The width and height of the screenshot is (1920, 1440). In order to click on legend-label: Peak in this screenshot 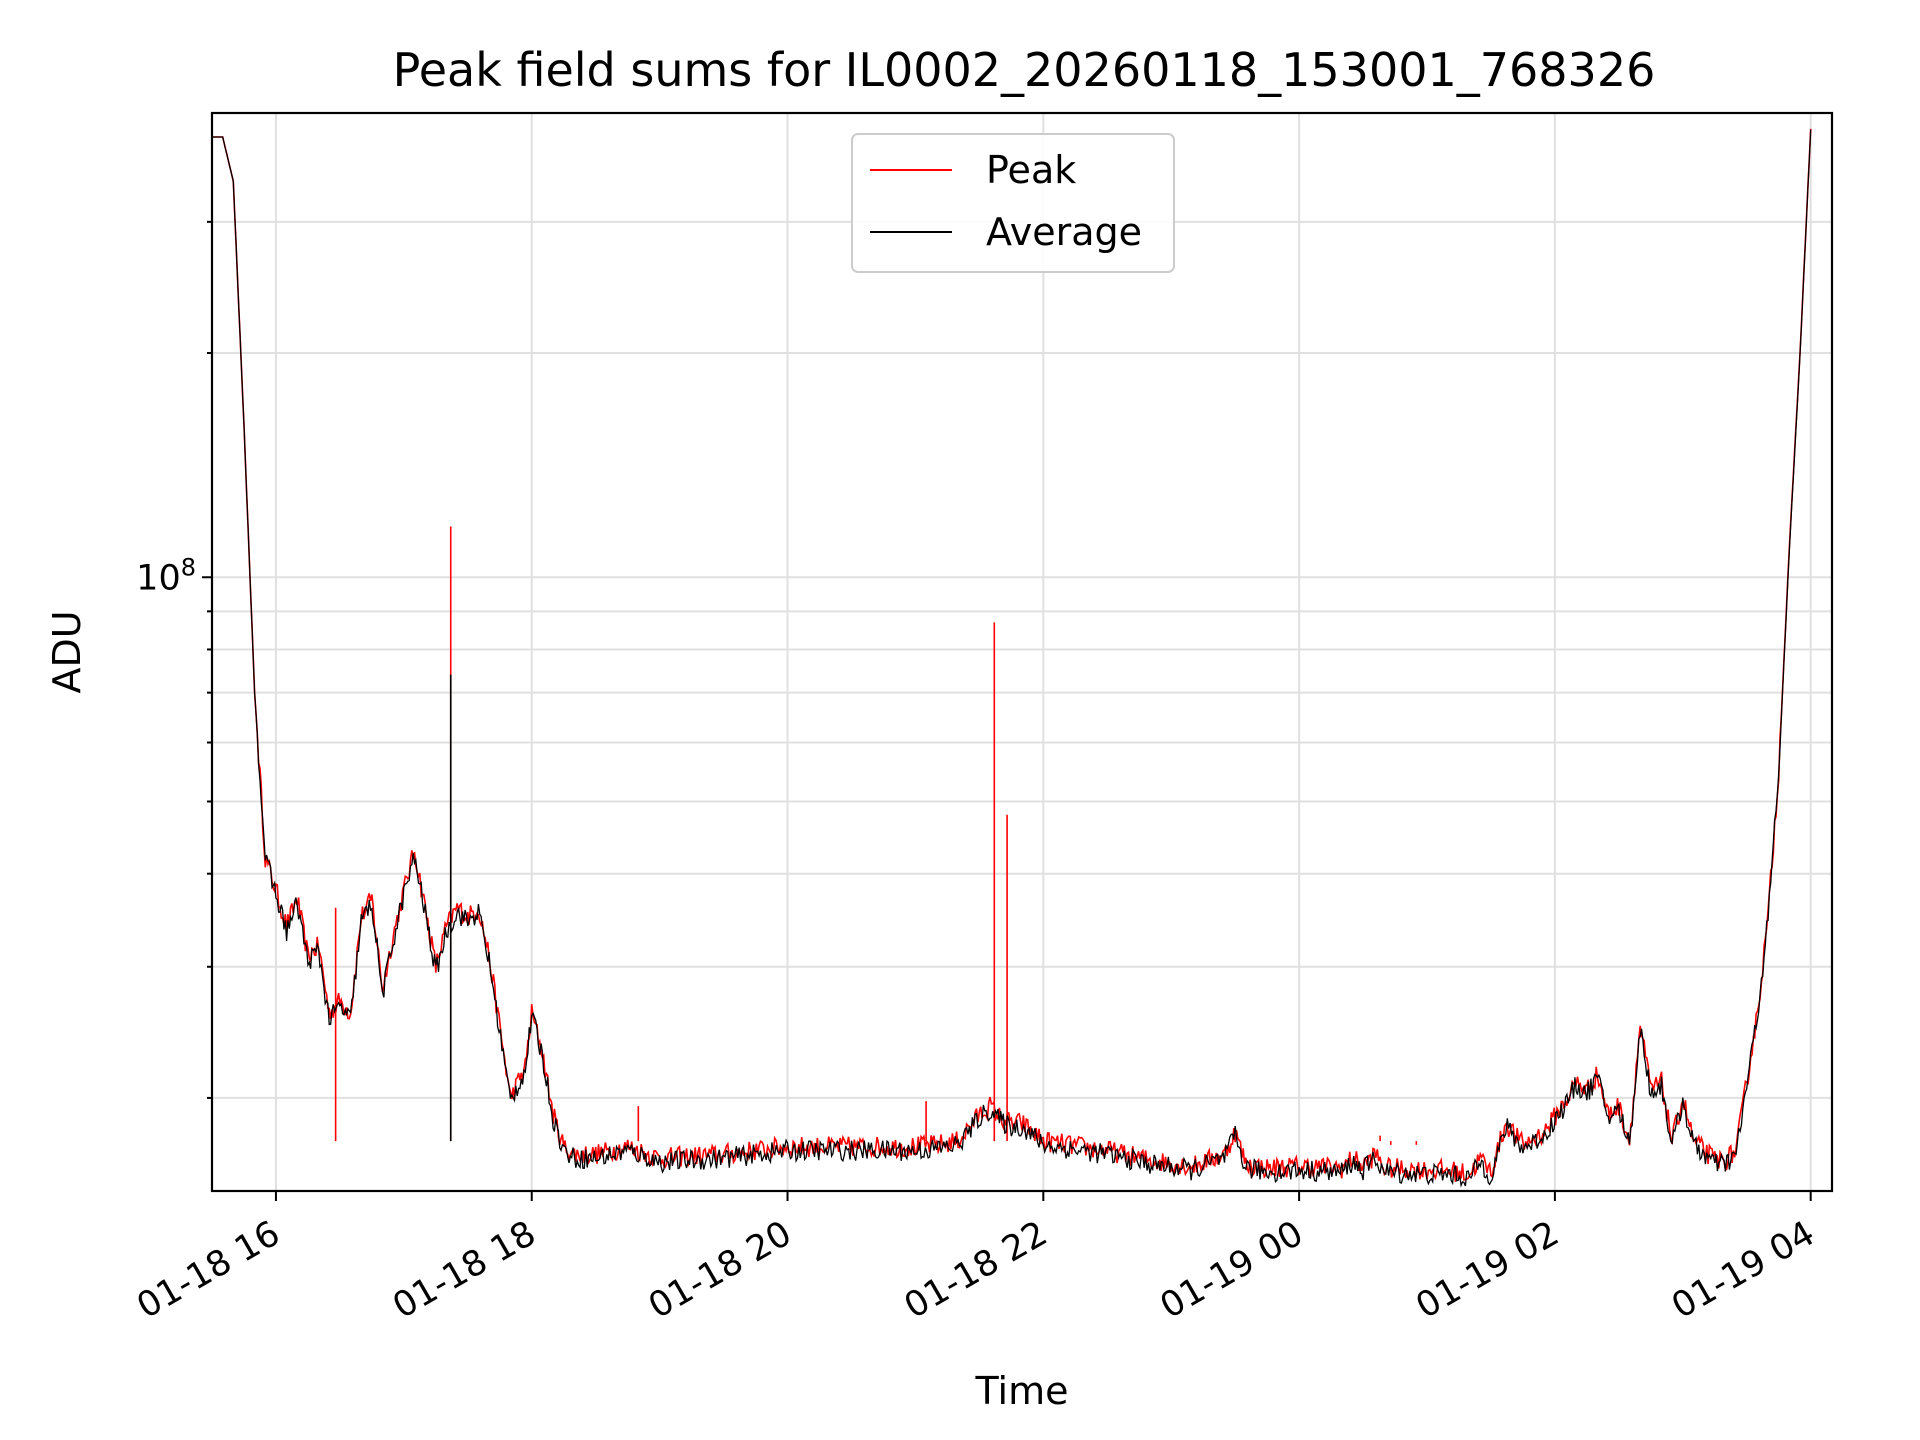, I will do `click(1031, 170)`.